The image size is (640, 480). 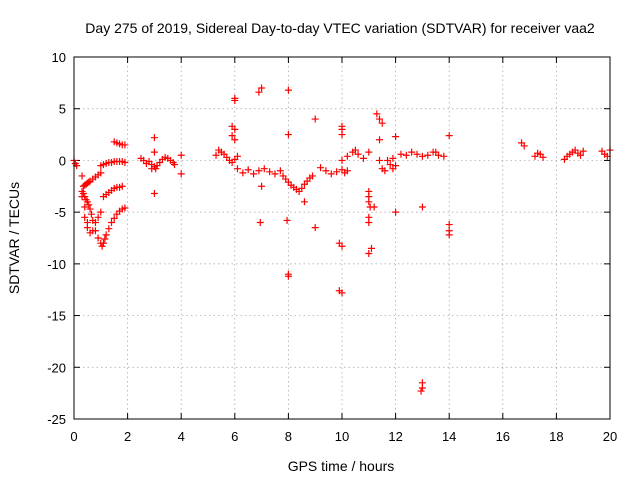 What do you see at coordinates (56, 367) in the screenshot?
I see `y-tick-label: -20` at bounding box center [56, 367].